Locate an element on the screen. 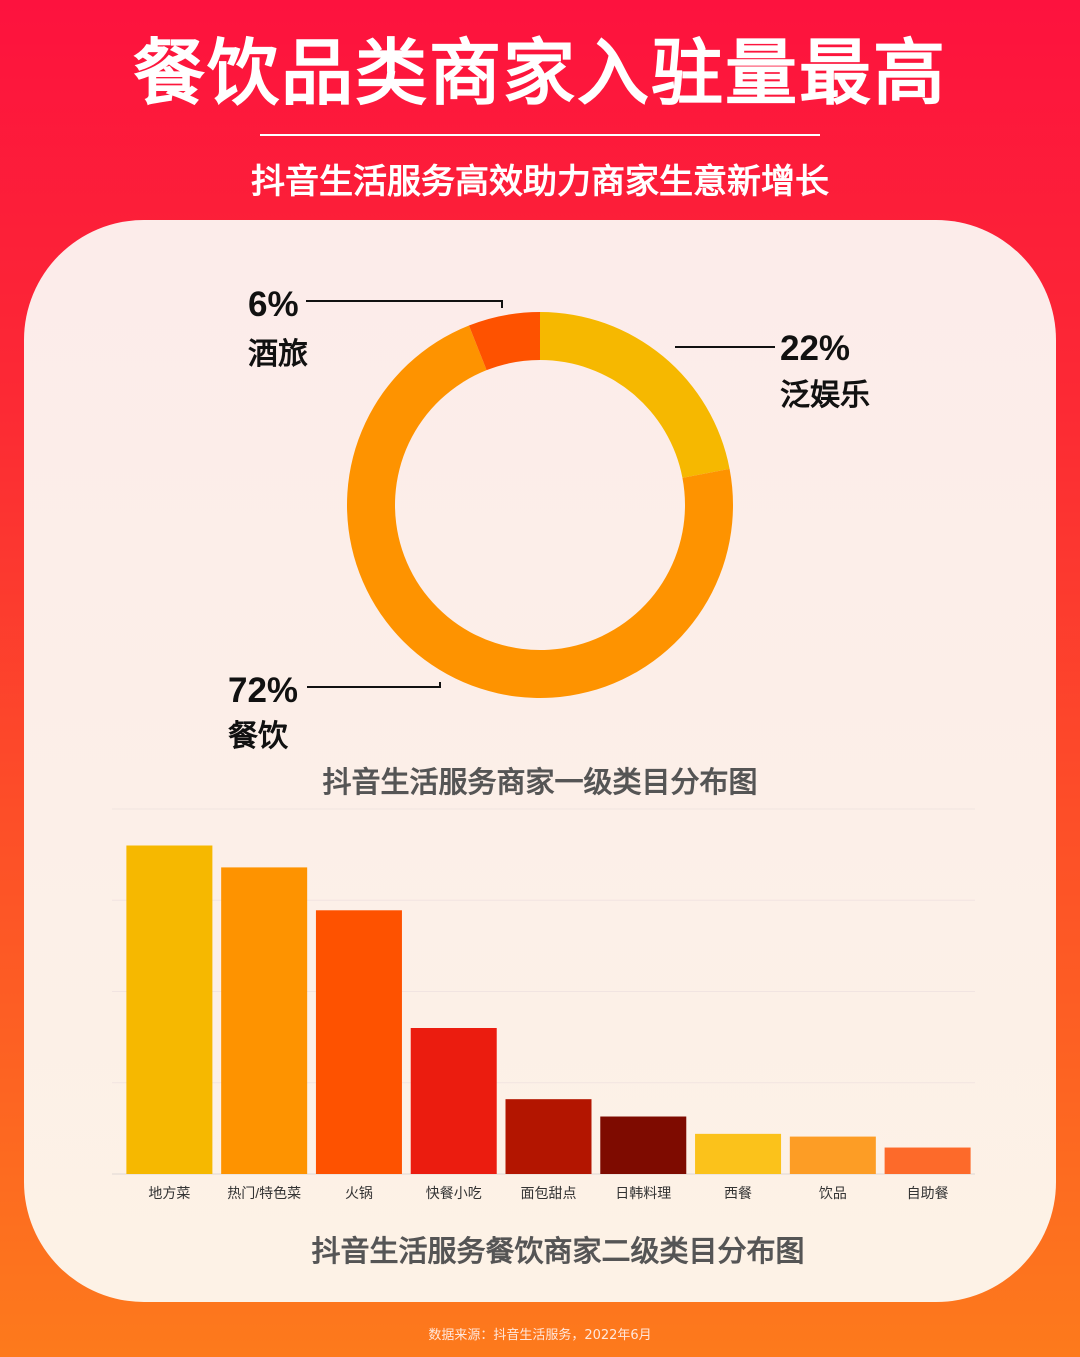  bar-chart-x-tick-labels: 地方菜 热门/特色菜 火锅 快餐小吃 面包甜点 日韩料理 西餐 饮品 自助餐 is located at coordinates (548, 1193).